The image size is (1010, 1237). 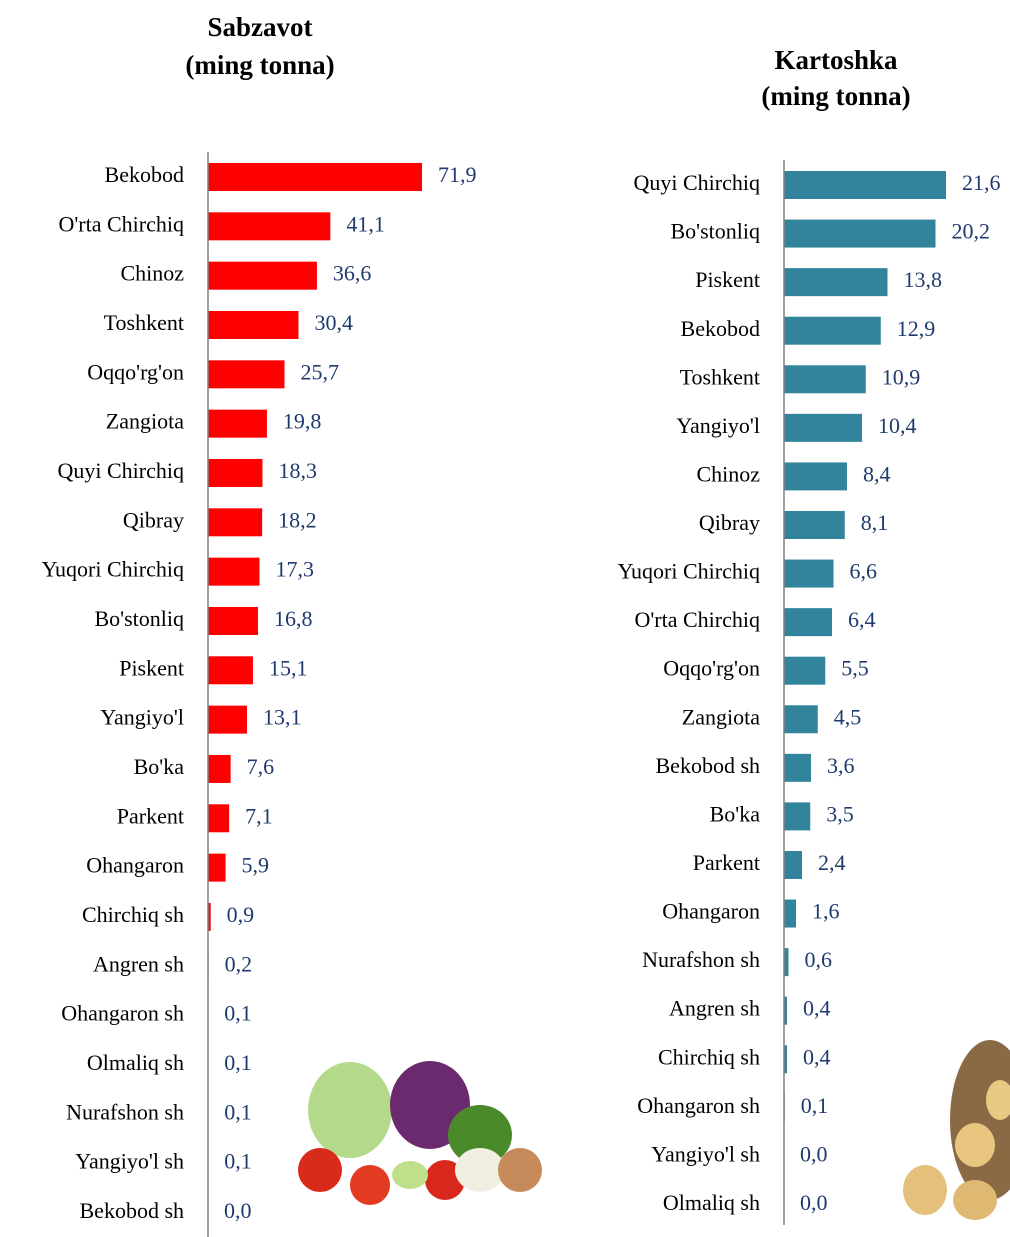 What do you see at coordinates (877, 473) in the screenshot?
I see `value-label: 8,4` at bounding box center [877, 473].